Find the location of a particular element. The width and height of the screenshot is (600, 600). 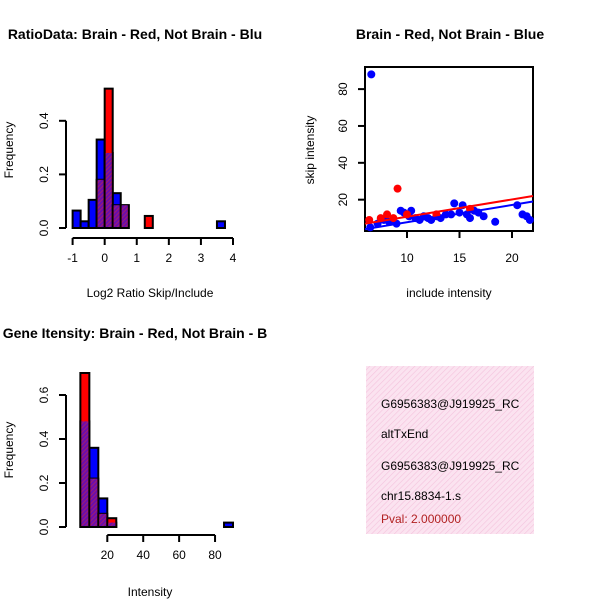

ratio-histogram-bars-brain is located at coordinates (124, 158).